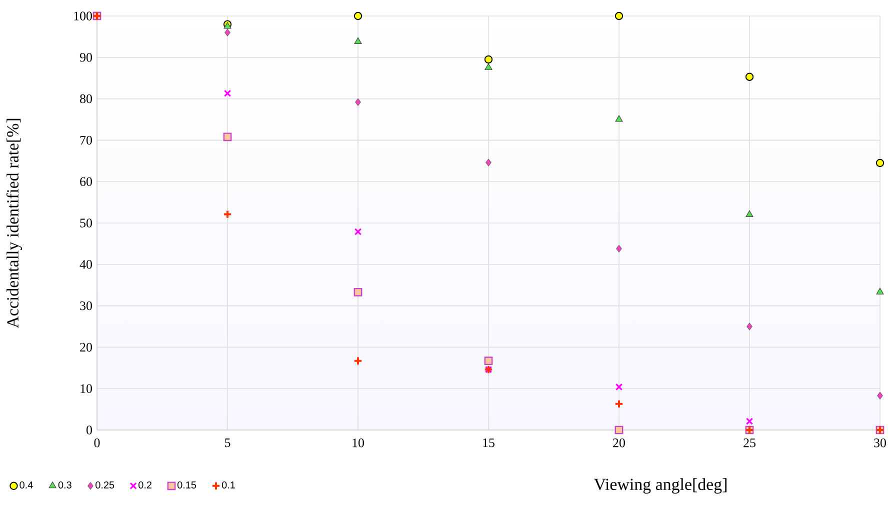 This screenshot has height=516, width=896. What do you see at coordinates (14, 223) in the screenshot?
I see `y-axis-title: Accidentally identified rate[%]` at bounding box center [14, 223].